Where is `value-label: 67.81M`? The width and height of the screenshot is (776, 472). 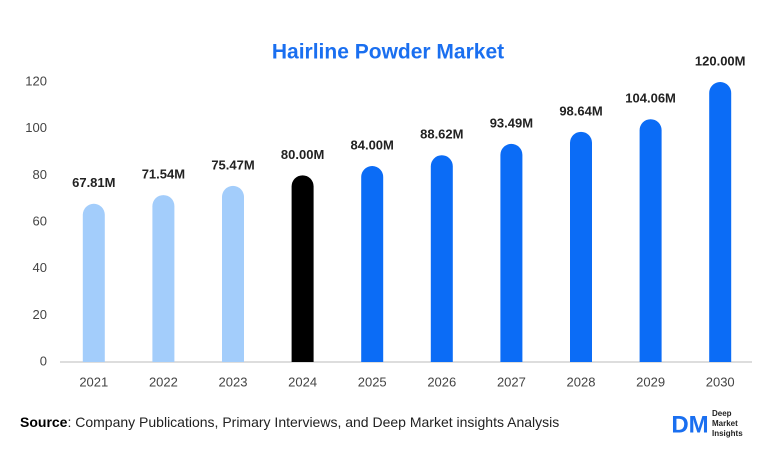
value-label: 67.81M is located at coordinates (93, 182).